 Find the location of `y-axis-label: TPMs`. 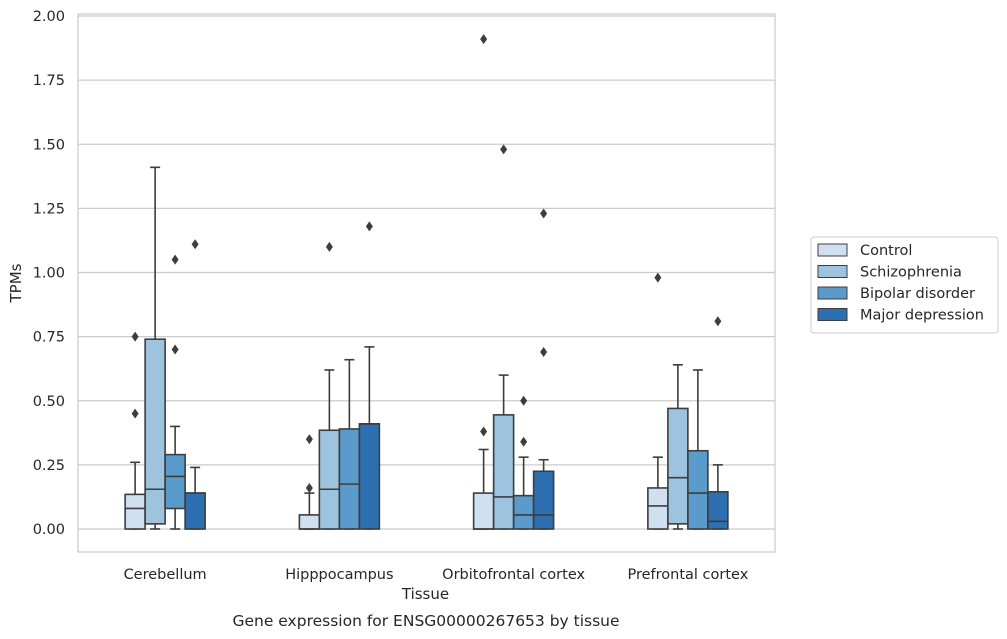

y-axis-label: TPMs is located at coordinates (16, 283).